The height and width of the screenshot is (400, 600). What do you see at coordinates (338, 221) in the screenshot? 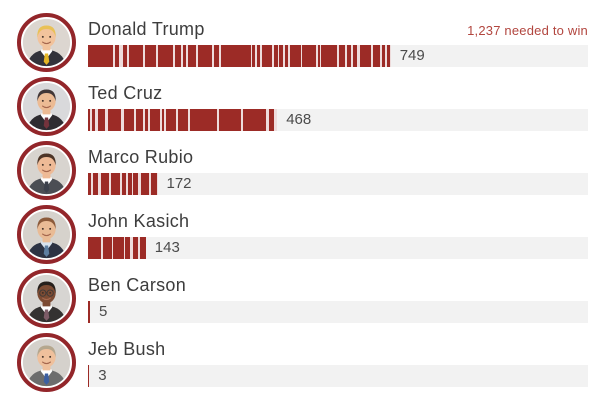
I see `candidate-name-line: John Kasich` at bounding box center [338, 221].